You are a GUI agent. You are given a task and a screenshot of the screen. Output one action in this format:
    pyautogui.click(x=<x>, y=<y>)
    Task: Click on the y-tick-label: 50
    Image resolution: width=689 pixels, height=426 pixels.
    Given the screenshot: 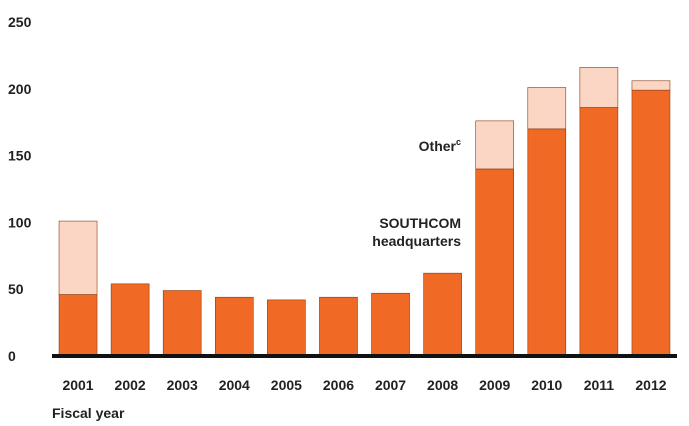 What is the action you would take?
    pyautogui.click(x=16, y=289)
    